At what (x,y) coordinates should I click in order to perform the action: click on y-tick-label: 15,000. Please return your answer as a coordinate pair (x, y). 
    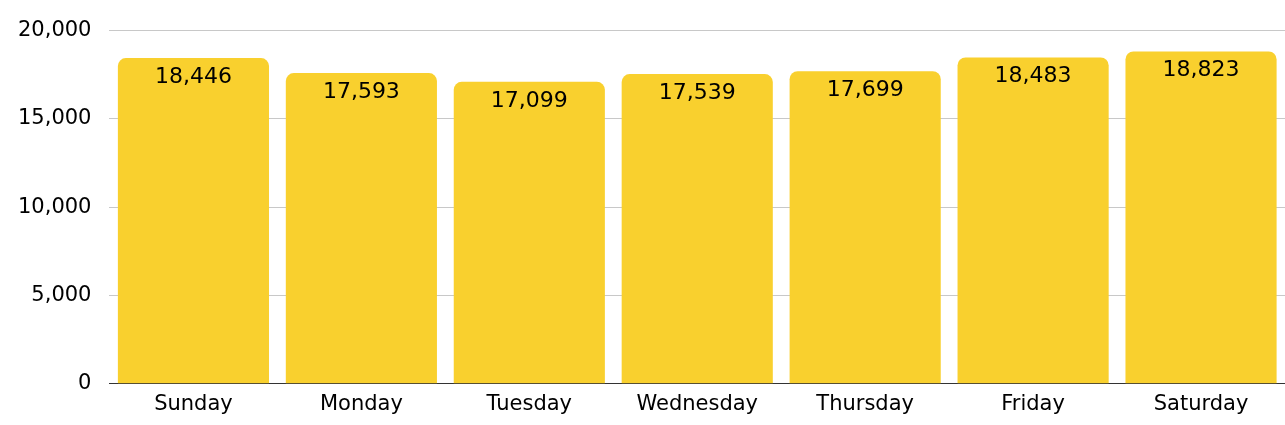
    Looking at the image, I should click on (55, 117).